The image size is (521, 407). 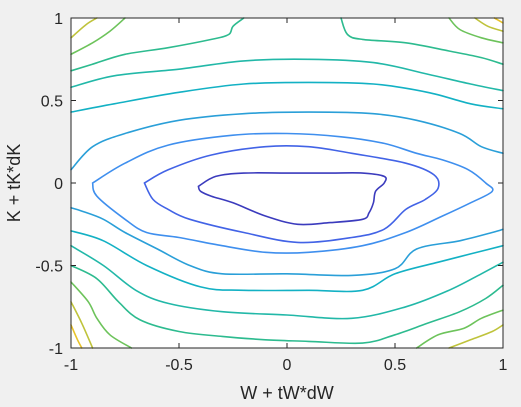 What do you see at coordinates (49, 267) in the screenshot?
I see `y-tick-label: -0.5` at bounding box center [49, 267].